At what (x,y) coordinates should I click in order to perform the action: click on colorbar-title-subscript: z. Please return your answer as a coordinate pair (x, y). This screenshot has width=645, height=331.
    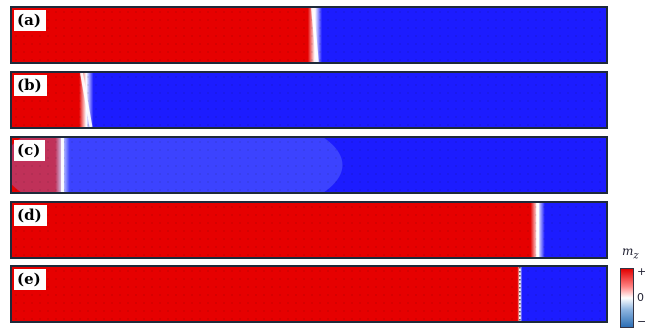
    Looking at the image, I should click on (636, 256).